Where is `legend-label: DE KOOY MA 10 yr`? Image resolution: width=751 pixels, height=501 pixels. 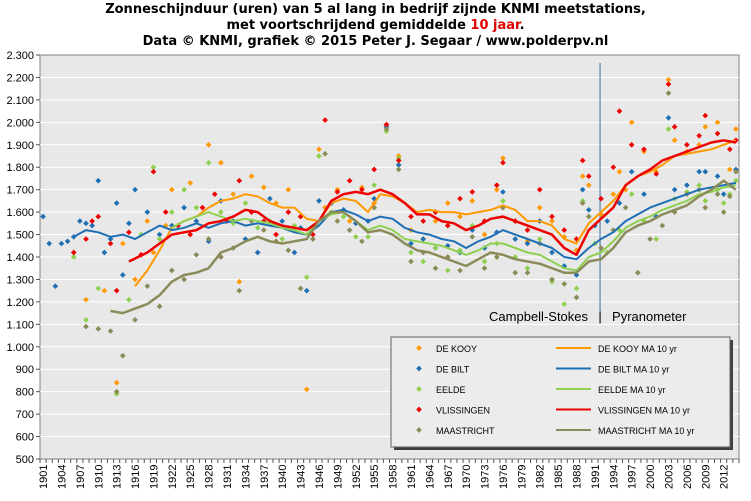
legend-label: DE KOOY MA 10 yr is located at coordinates (637, 349).